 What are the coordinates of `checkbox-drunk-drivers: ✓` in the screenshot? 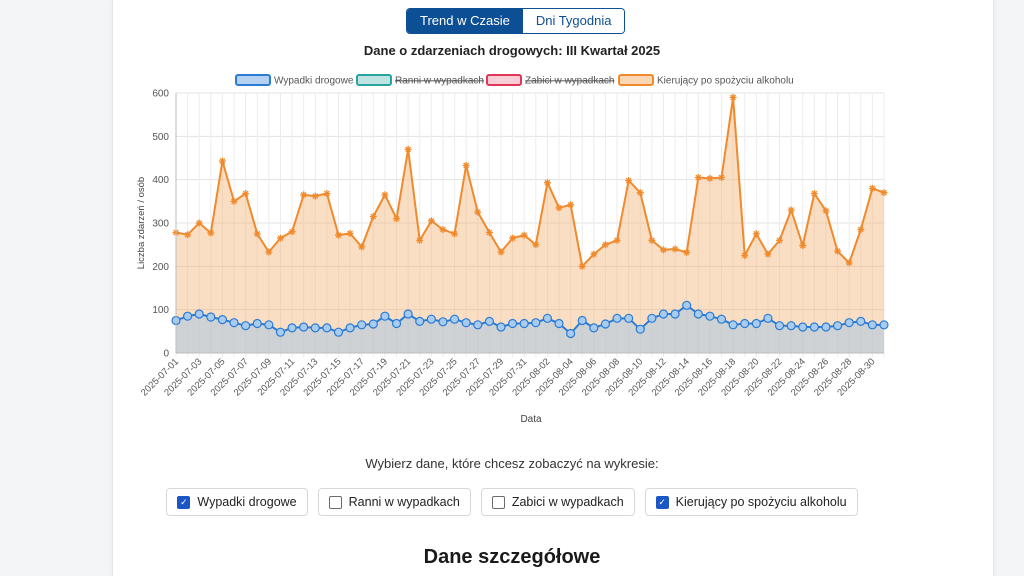 It's located at (662, 502).